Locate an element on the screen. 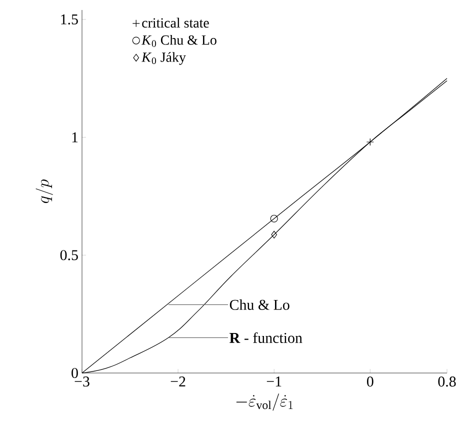 Image resolution: width=460 pixels, height=439 pixels. x-tick-label: −2 is located at coordinates (178, 381).